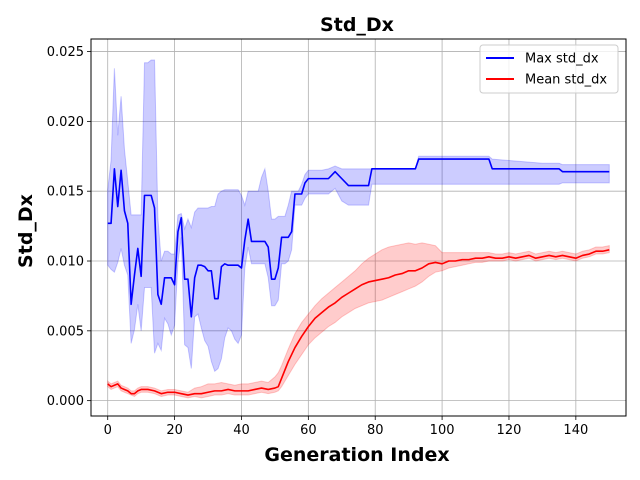 The image size is (640, 480). Describe the element at coordinates (308, 430) in the screenshot. I see `x-tick-label: 60` at that location.